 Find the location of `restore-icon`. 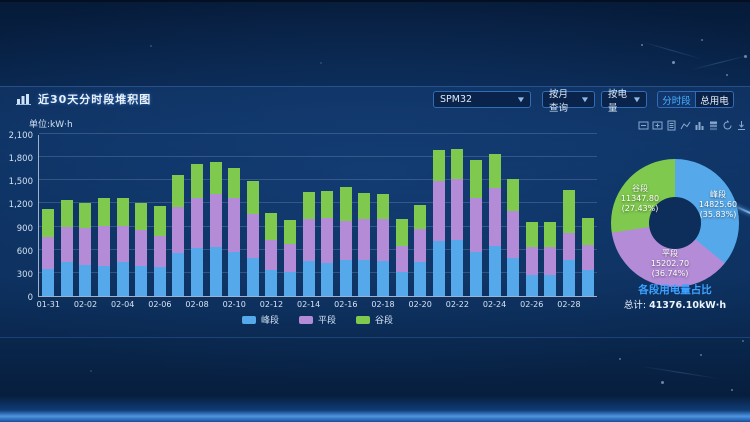

restore-icon is located at coordinates (727, 125).